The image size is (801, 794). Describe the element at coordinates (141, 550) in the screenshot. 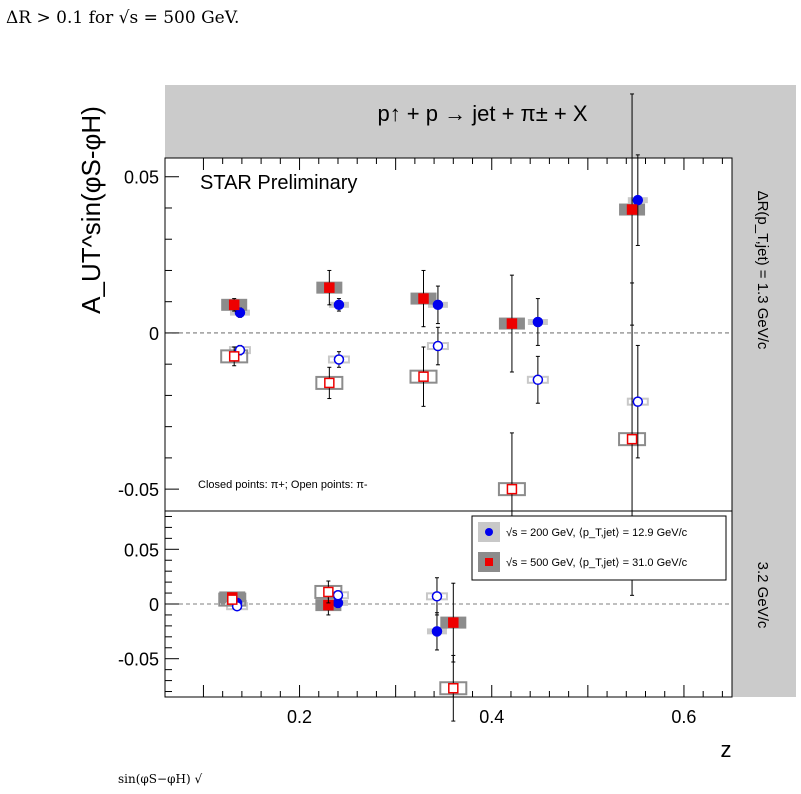

I see `y-bottom-tick-label: 0.05` at that location.